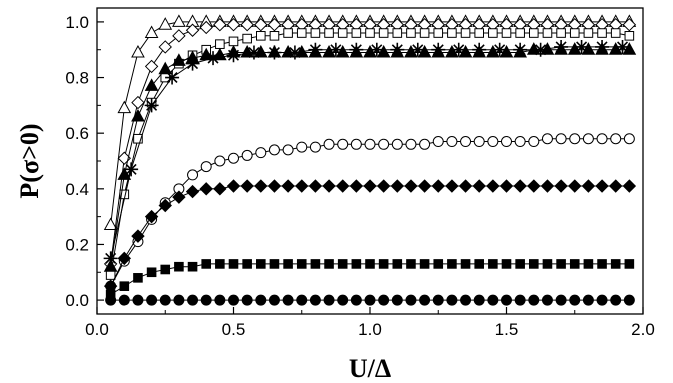 The height and width of the screenshot is (383, 673). What do you see at coordinates (77, 300) in the screenshot?
I see `y-tick-label: 0.0` at bounding box center [77, 300].